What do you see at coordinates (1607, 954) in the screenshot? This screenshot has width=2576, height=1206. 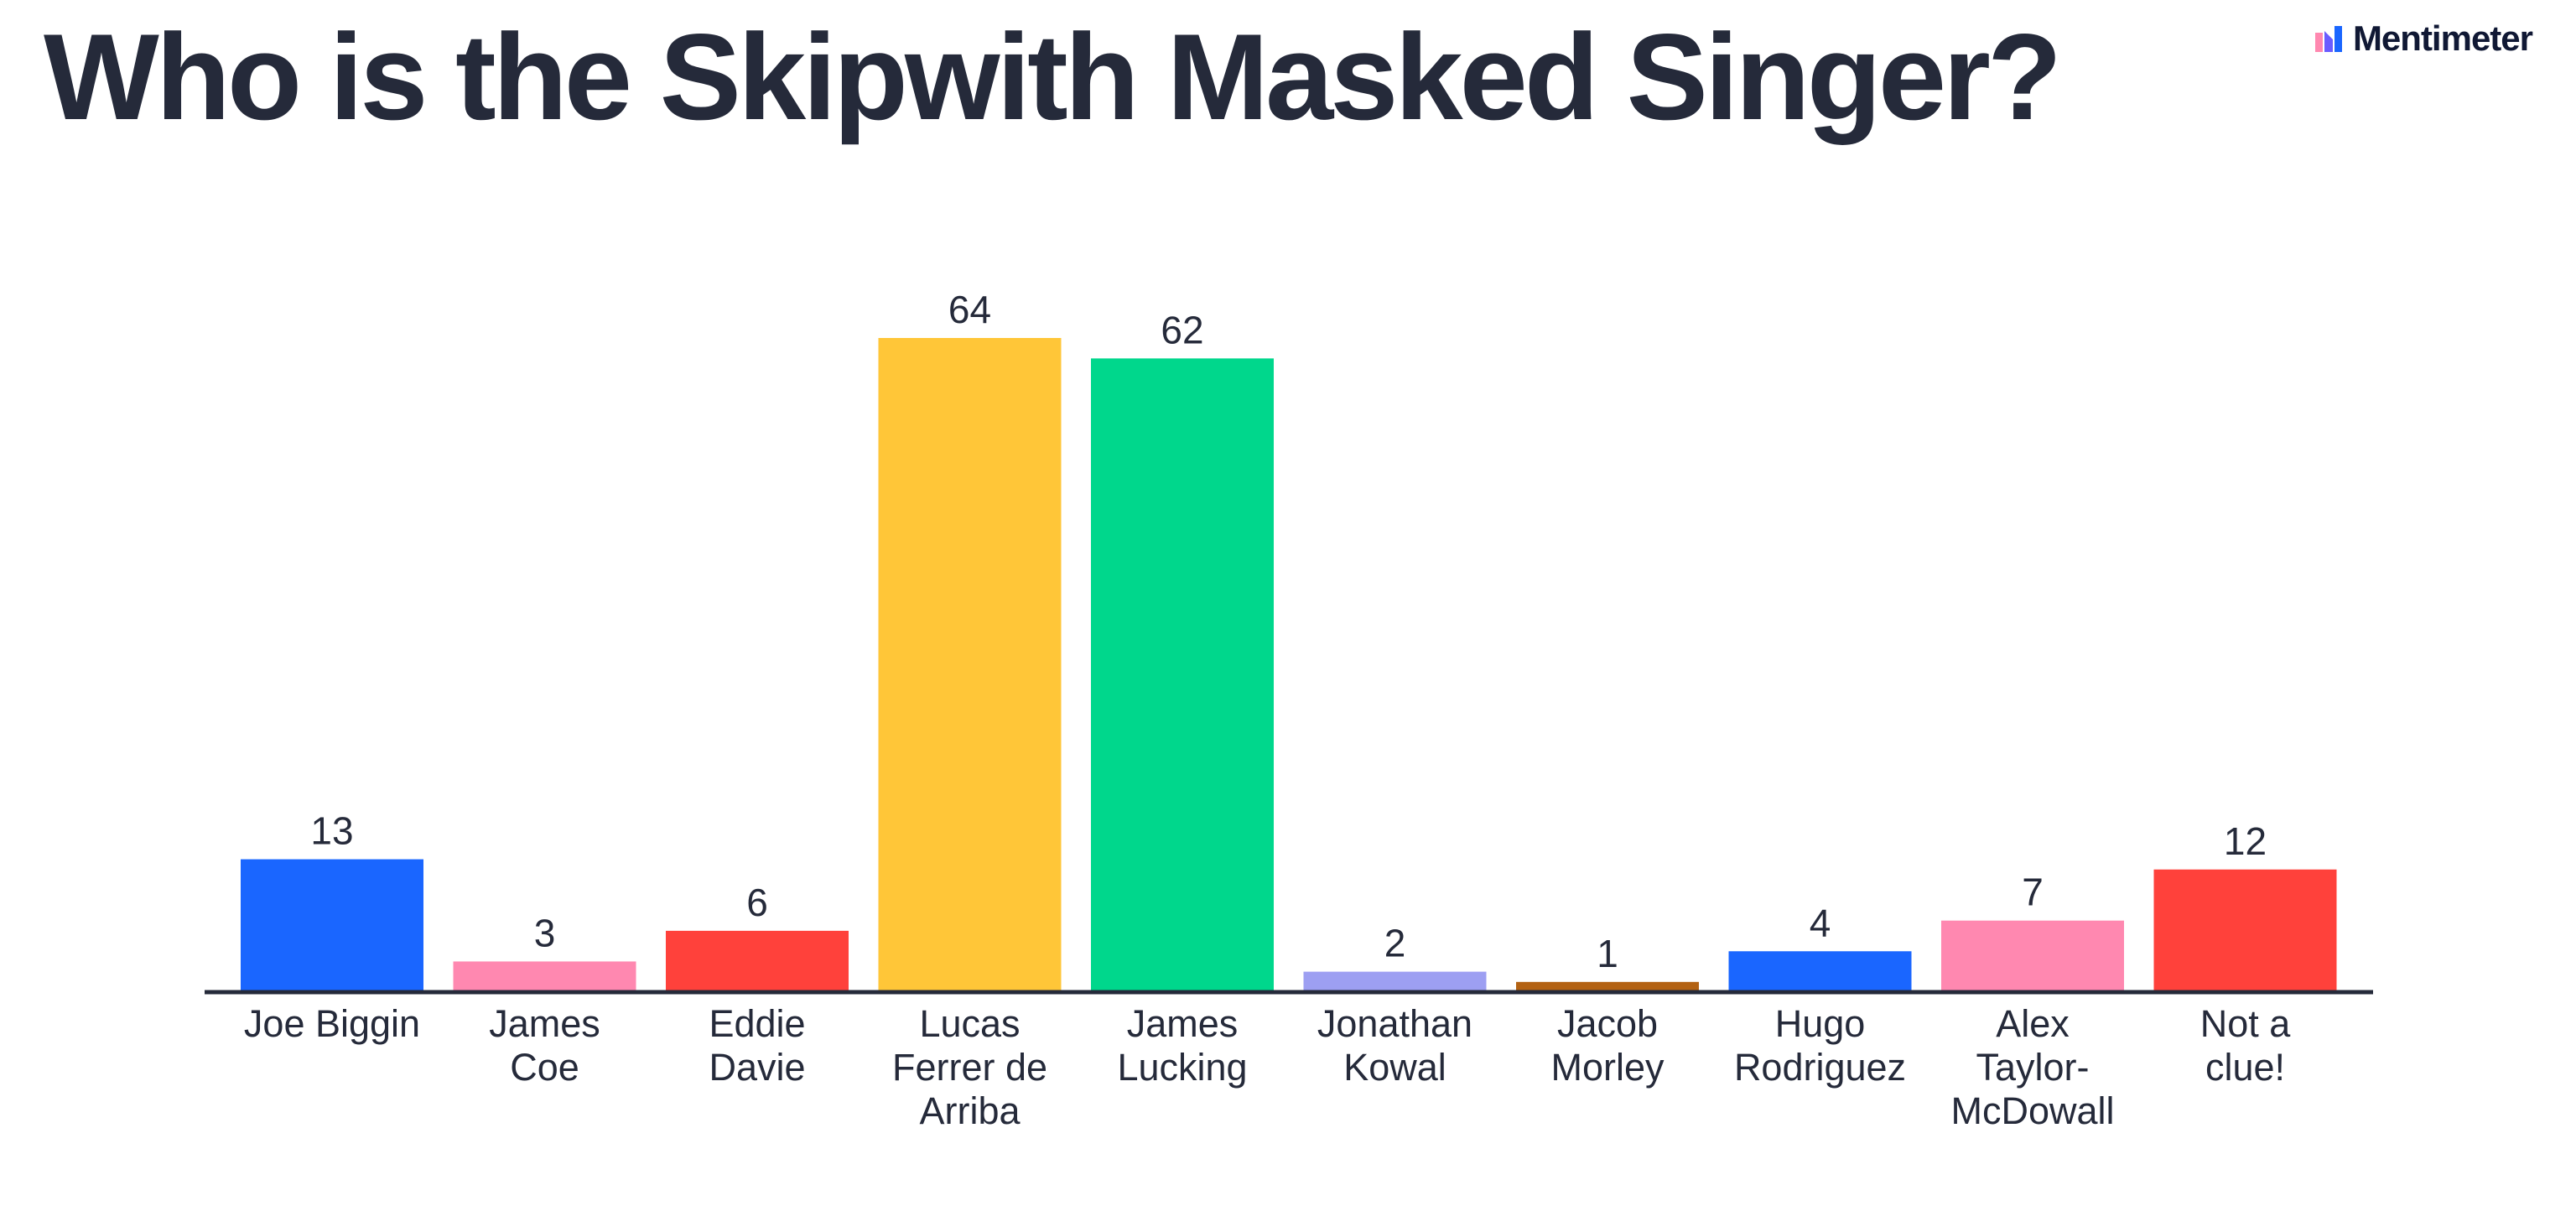 I see `bar-value-label: 1` at bounding box center [1607, 954].